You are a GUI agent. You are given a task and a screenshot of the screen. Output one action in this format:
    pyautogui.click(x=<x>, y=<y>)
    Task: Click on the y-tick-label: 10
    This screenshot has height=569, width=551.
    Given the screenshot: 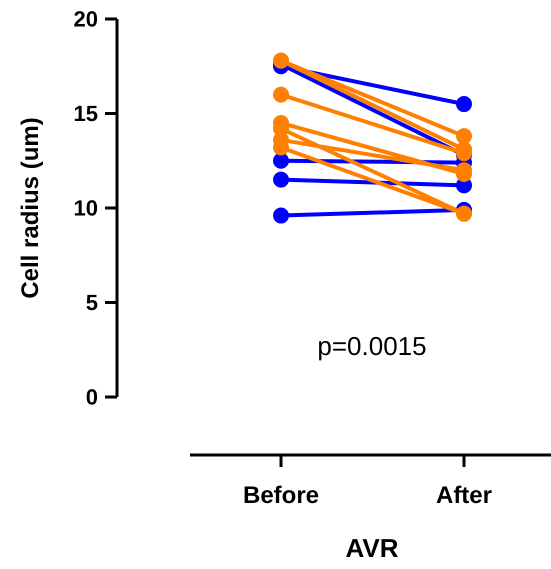 What is the action you would take?
    pyautogui.click(x=86, y=208)
    